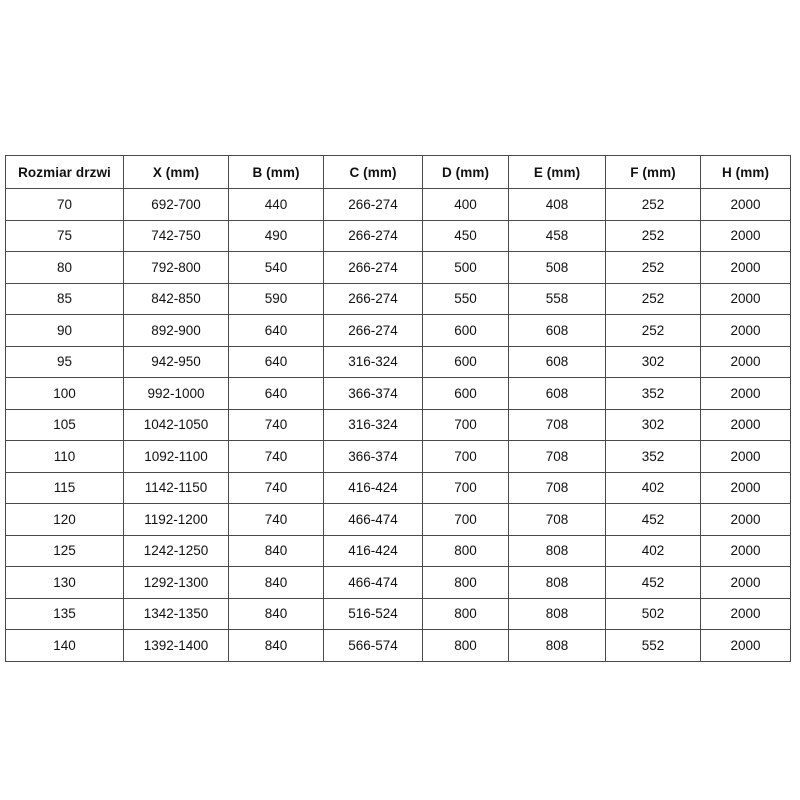 Image resolution: width=800 pixels, height=800 pixels. What do you see at coordinates (176, 330) in the screenshot?
I see `table-cell: 892-900` at bounding box center [176, 330].